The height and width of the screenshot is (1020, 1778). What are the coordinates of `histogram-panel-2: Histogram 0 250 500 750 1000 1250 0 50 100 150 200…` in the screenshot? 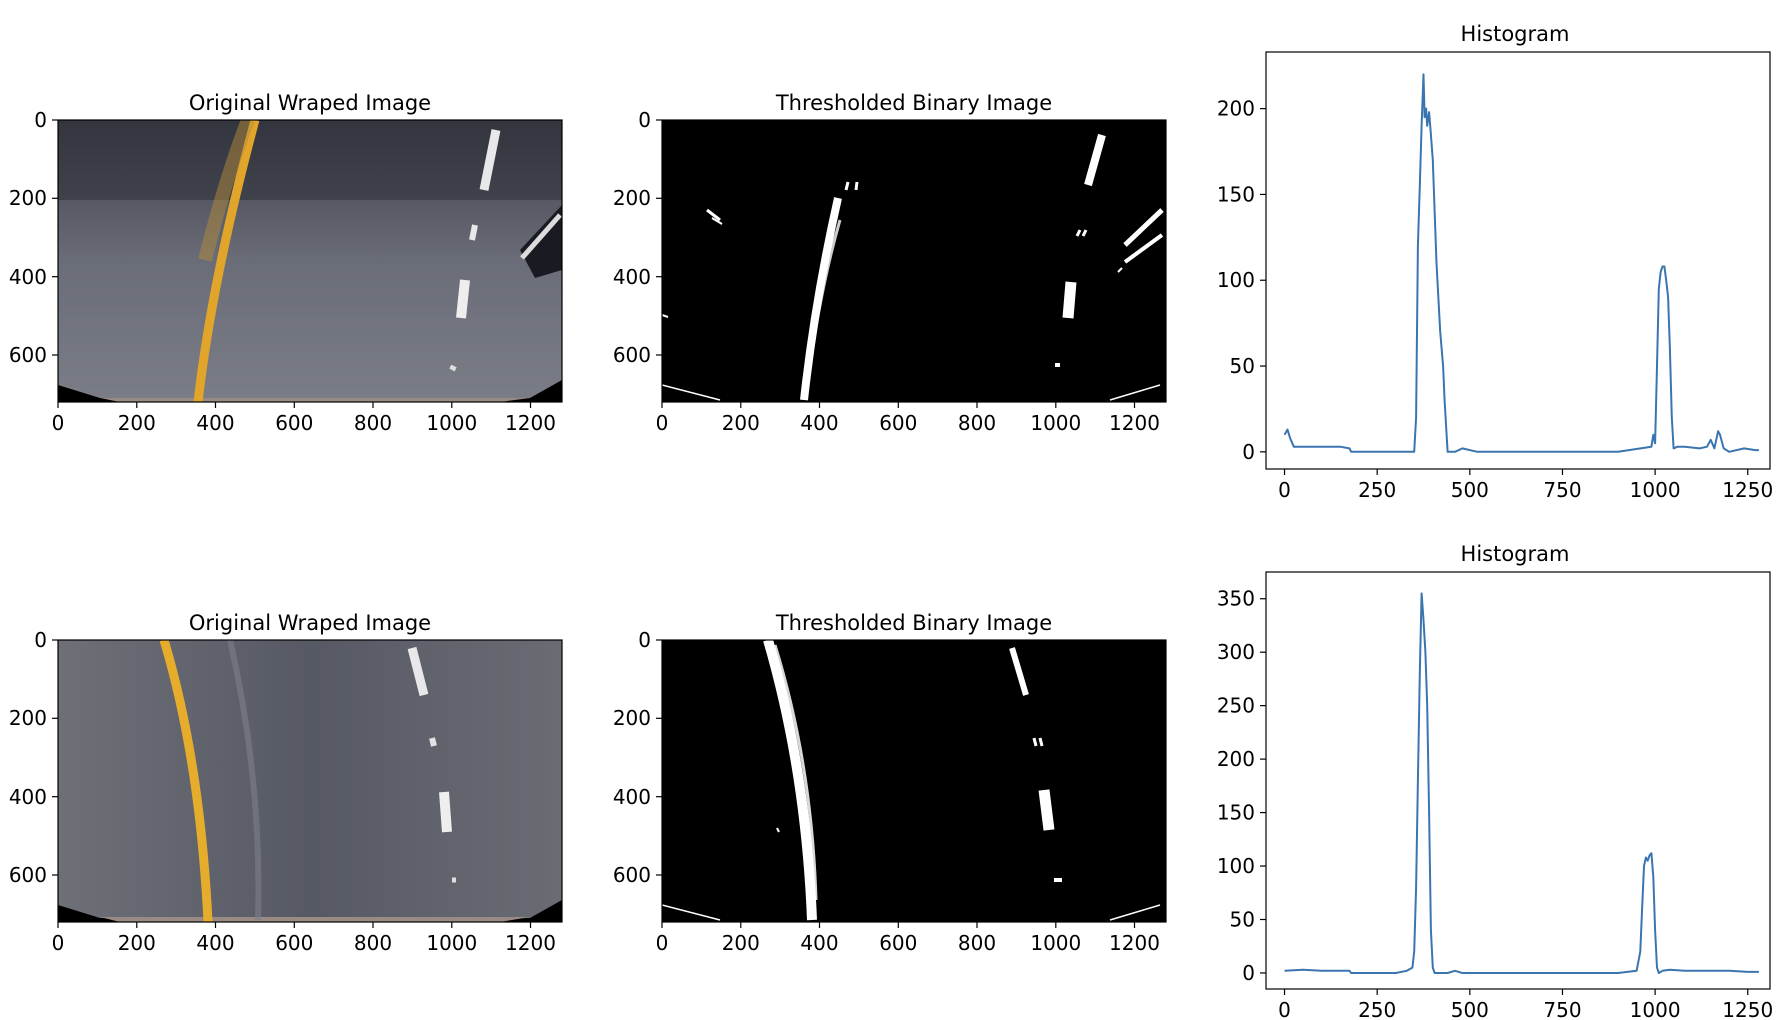 It's located at (1495, 781).